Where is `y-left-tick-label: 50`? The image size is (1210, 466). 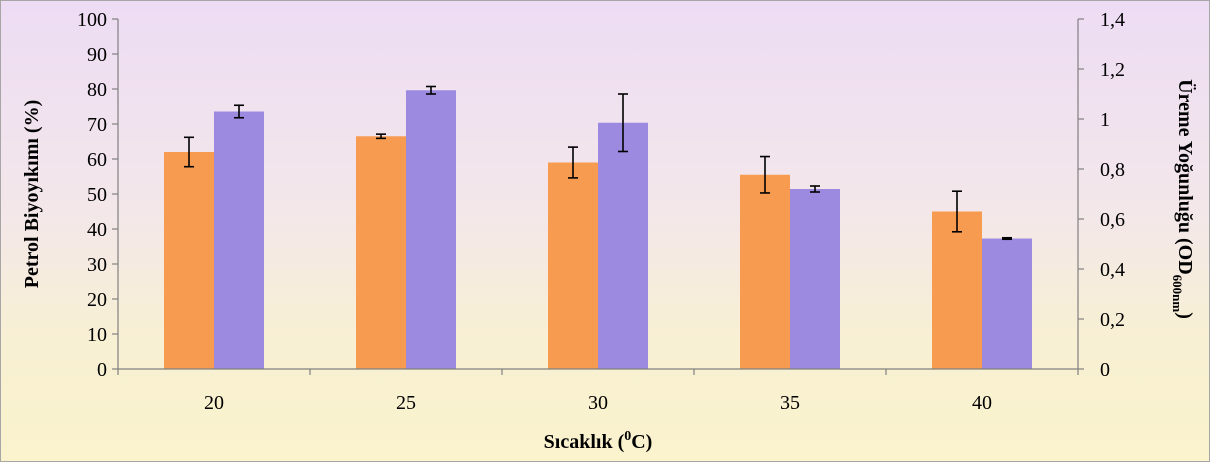 y-left-tick-label: 50 is located at coordinates (97, 195).